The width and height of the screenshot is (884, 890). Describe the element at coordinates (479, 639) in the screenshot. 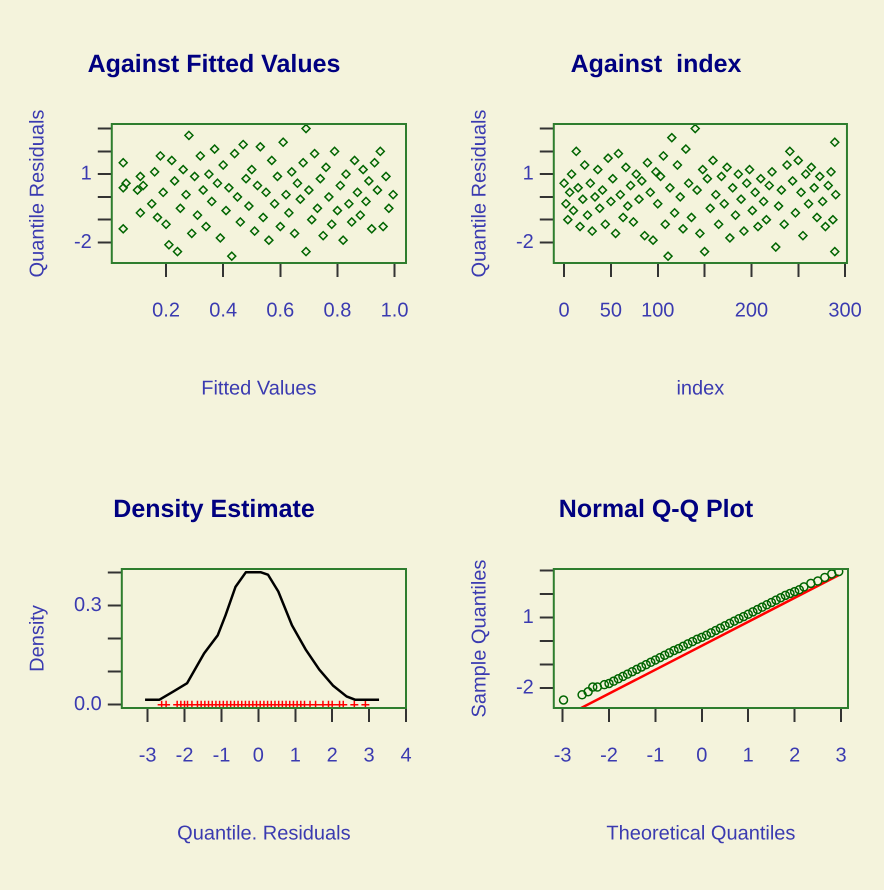

I see `y-axis-title: Sample Quantiles` at that location.